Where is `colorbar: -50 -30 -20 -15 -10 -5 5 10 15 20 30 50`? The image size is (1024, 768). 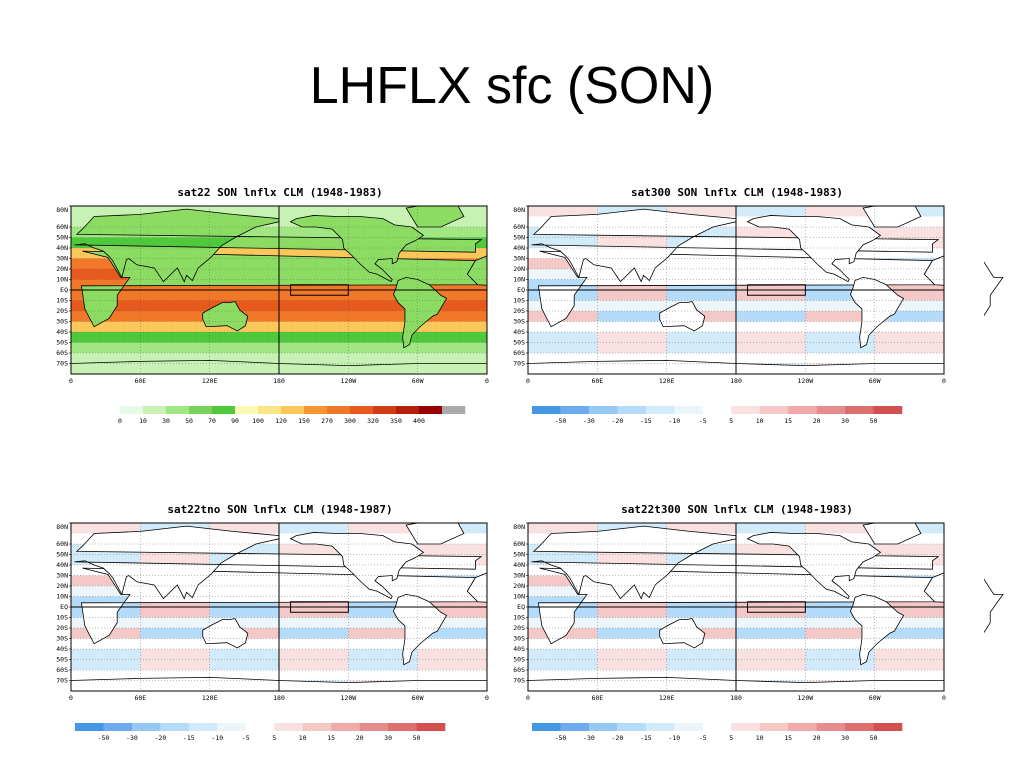 colorbar: -50 -30 -20 -15 -10 -5 5 10 15 20 30 50 is located at coordinates (717, 732).